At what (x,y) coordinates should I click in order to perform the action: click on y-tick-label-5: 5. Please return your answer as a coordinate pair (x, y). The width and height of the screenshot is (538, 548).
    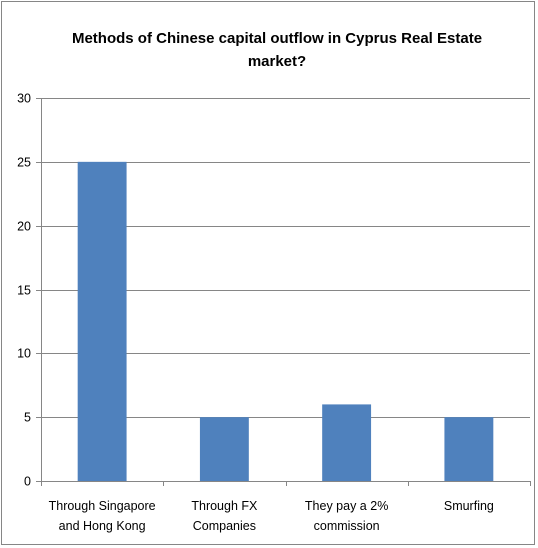
    Looking at the image, I should click on (27, 418).